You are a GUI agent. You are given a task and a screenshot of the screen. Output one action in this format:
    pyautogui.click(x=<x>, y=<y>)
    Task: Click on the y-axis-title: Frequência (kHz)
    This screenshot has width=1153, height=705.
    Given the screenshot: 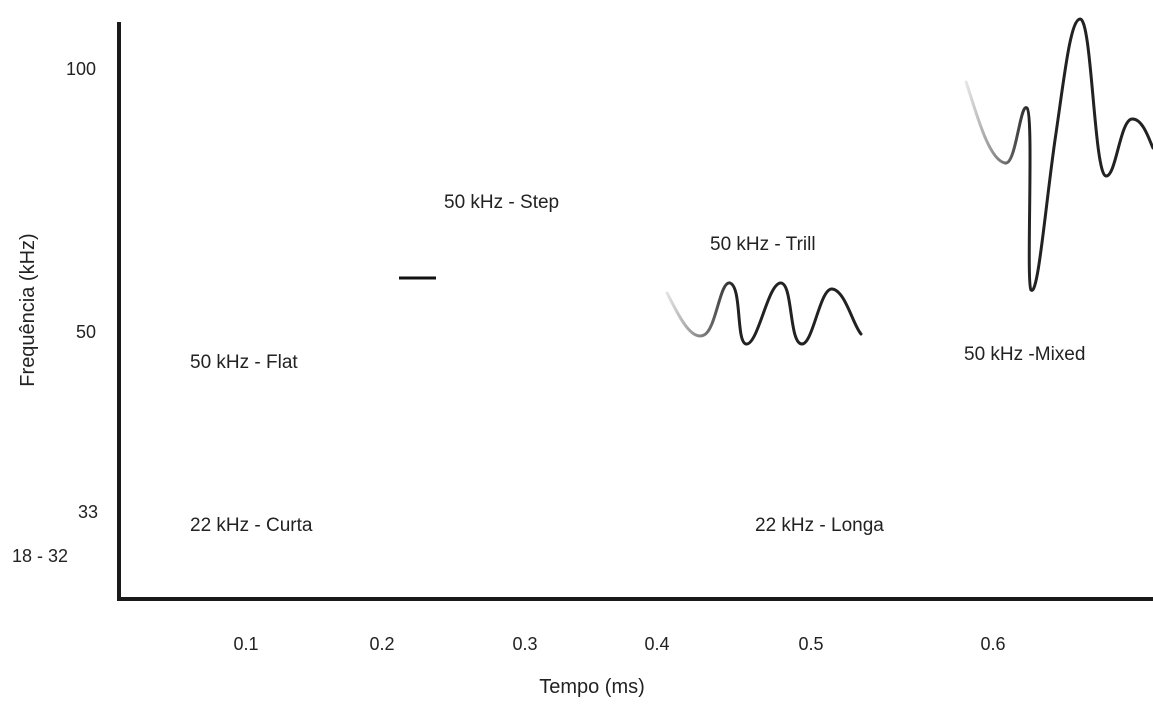 What is the action you would take?
    pyautogui.click(x=28, y=309)
    